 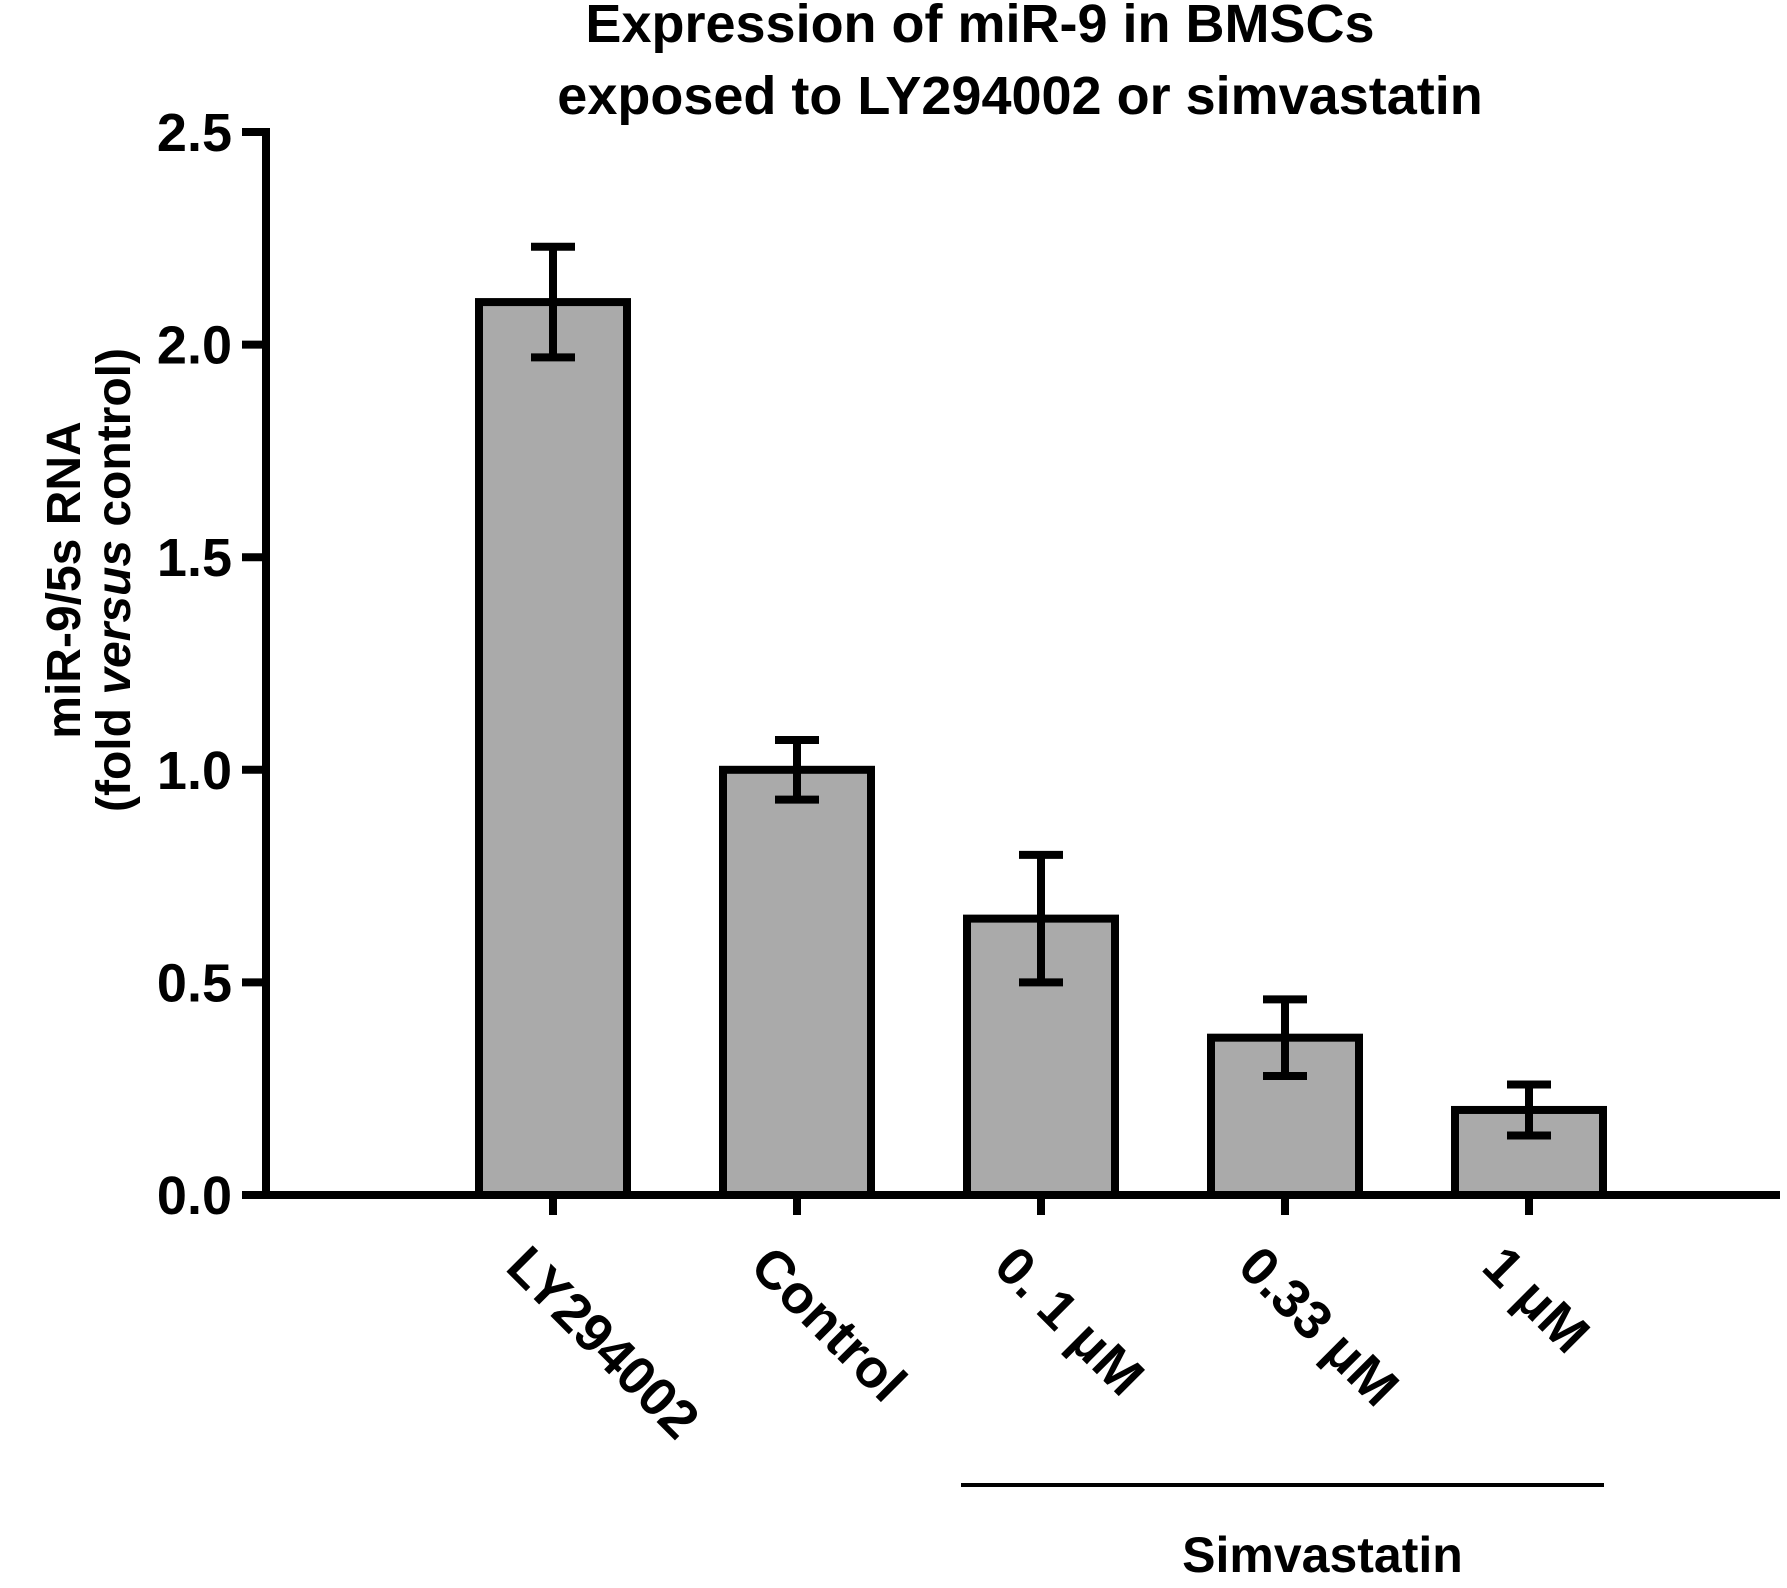 I want to click on group-label: Simvastatin, so click(x=1322, y=1555).